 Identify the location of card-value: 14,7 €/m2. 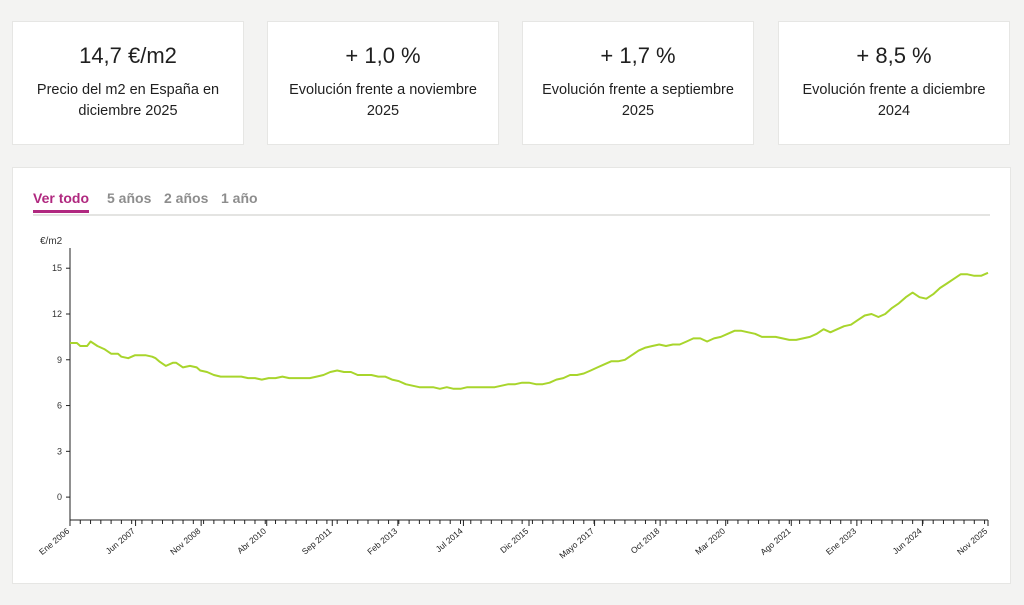
(128, 55).